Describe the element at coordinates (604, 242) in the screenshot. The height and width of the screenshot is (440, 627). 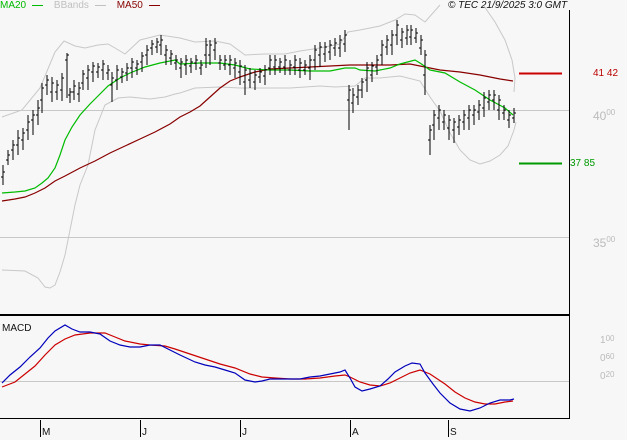
I see `price-label-35: 3500` at that location.